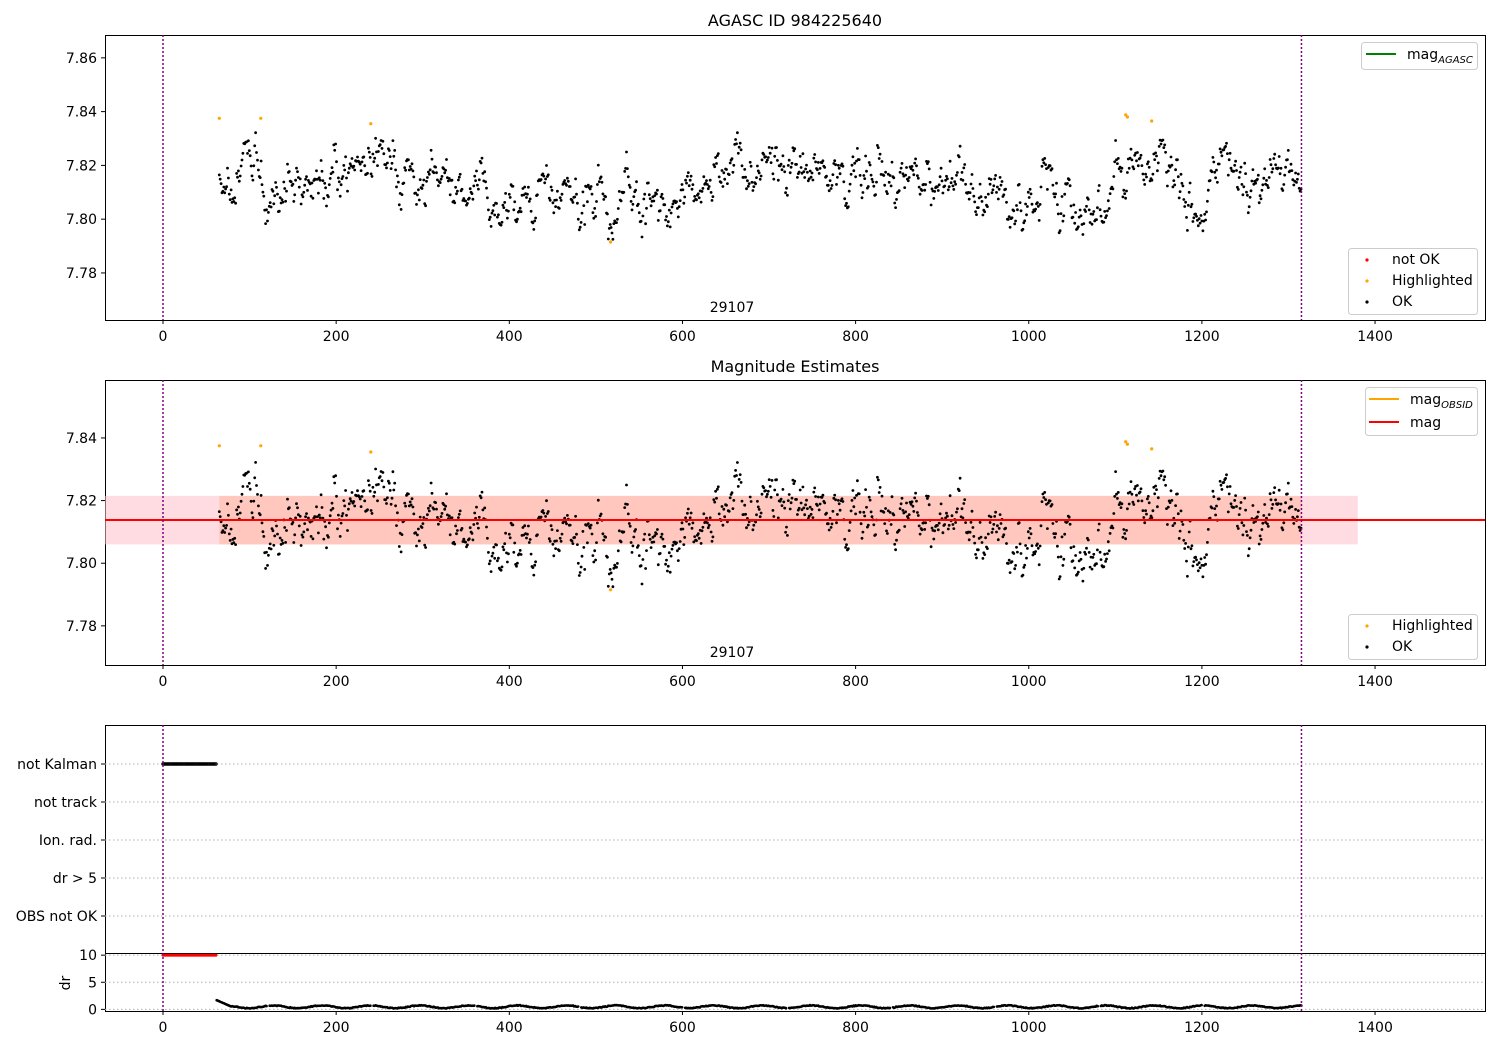 The height and width of the screenshot is (1050, 1500). Describe the element at coordinates (1202, 1028) in the screenshot. I see `x-tick-label: 1200` at that location.